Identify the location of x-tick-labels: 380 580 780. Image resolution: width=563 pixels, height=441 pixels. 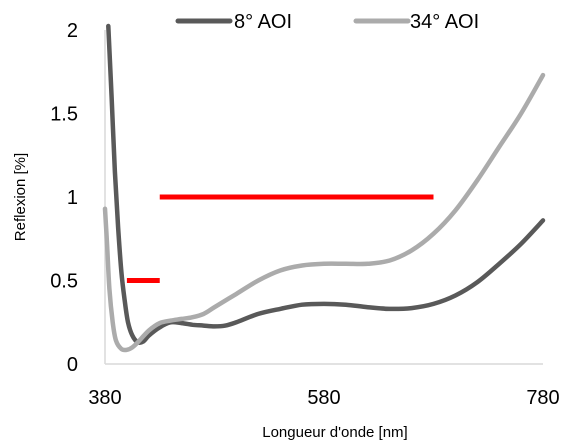
(323, 398).